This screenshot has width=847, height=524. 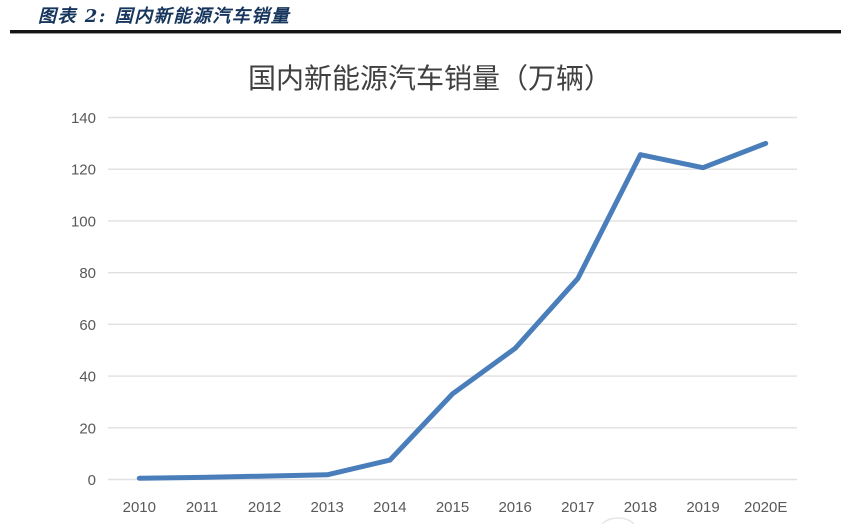 What do you see at coordinates (389, 507) in the screenshot?
I see `x-axis-tick-label: 2014` at bounding box center [389, 507].